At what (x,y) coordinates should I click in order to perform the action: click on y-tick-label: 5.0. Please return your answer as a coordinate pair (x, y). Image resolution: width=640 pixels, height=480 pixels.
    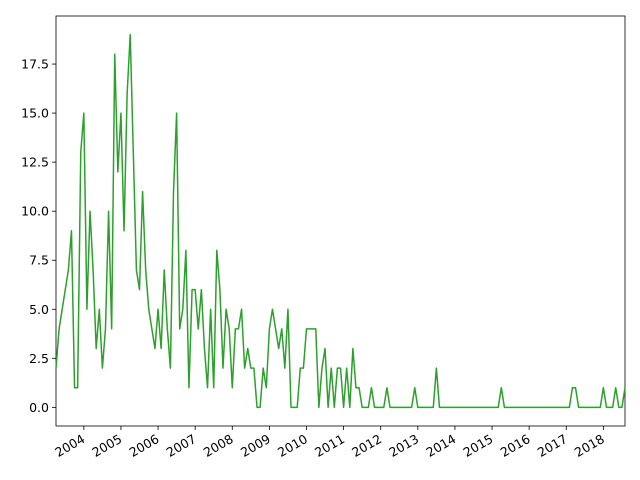
    Looking at the image, I should click on (39, 309).